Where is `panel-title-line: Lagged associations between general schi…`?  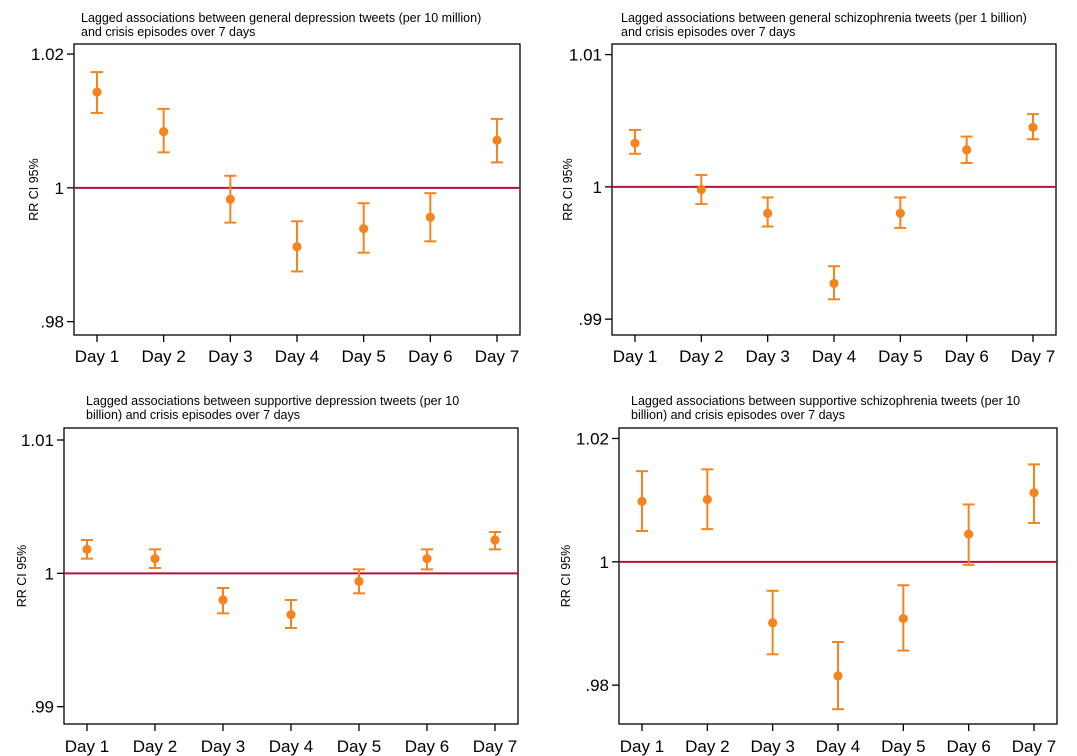 panel-title-line: Lagged associations between general schi… is located at coordinates (824, 18).